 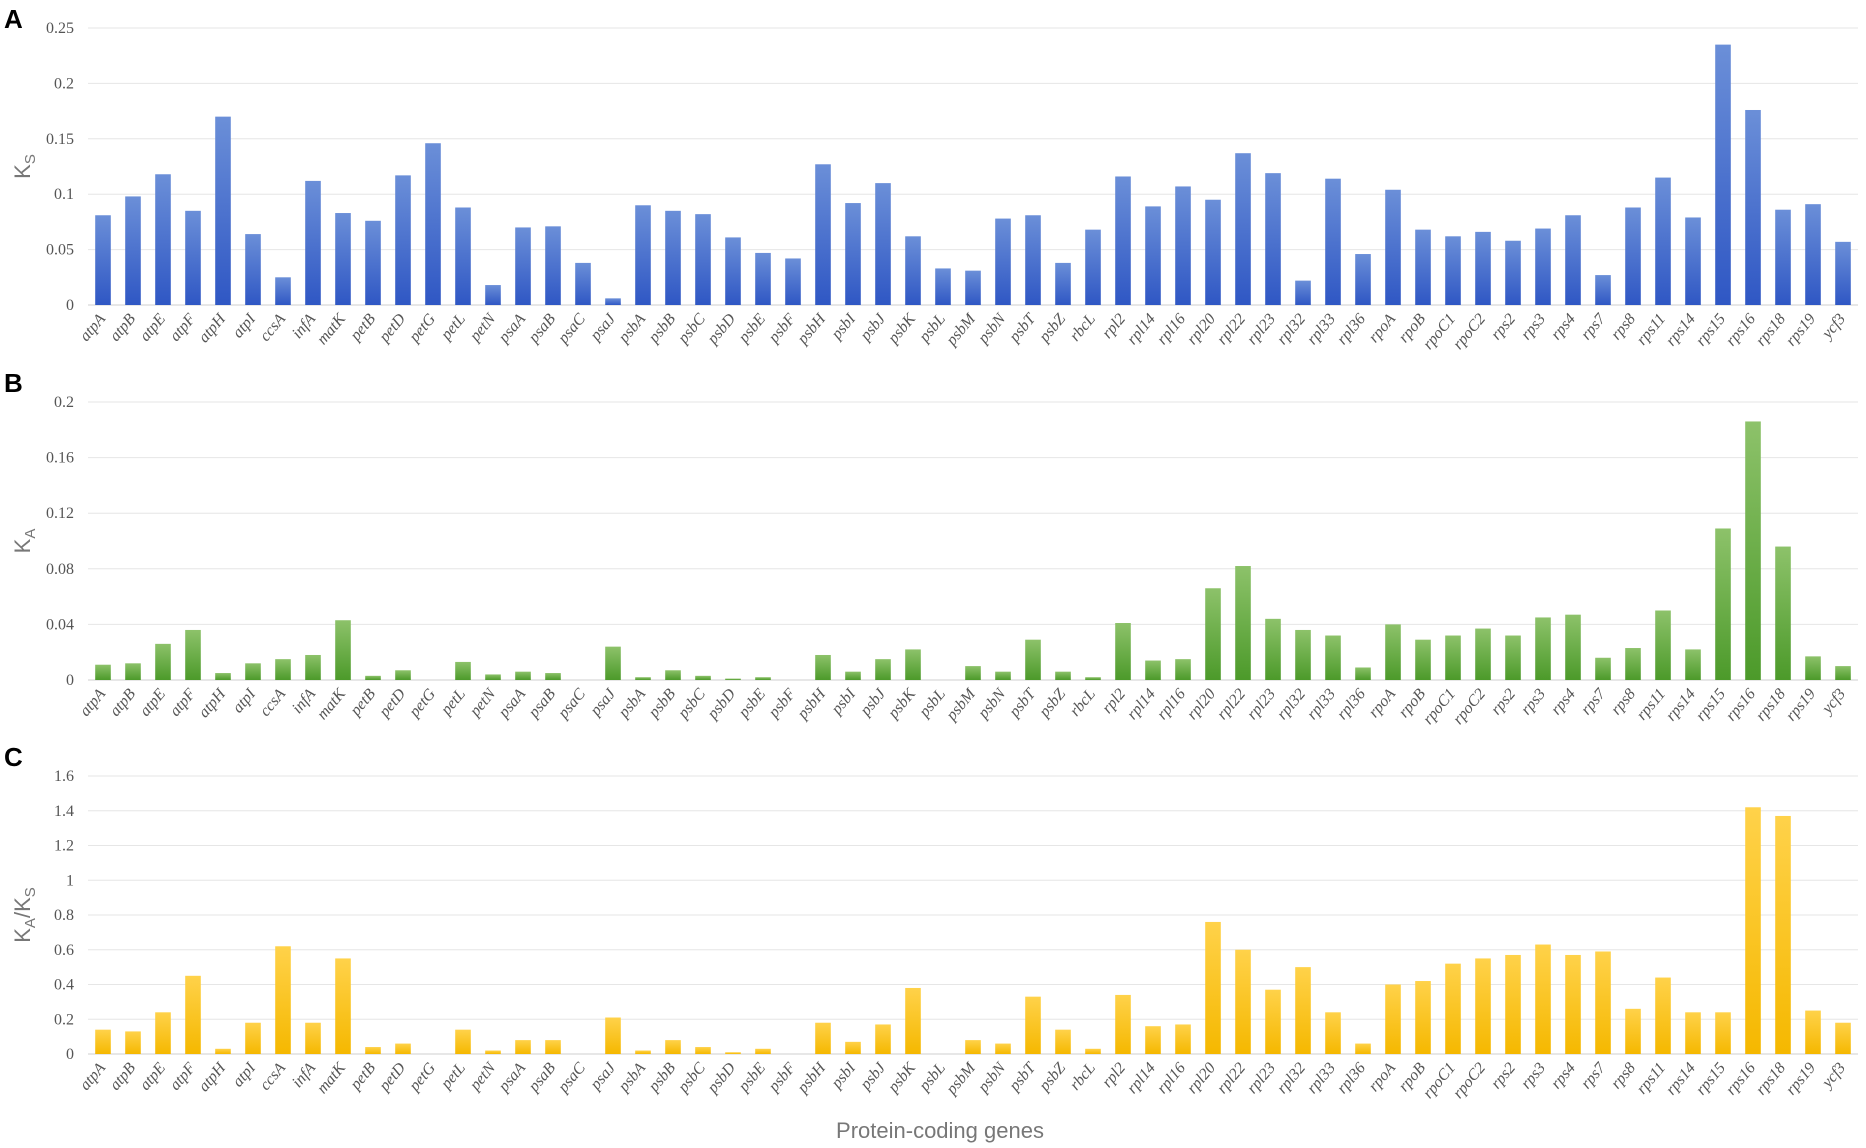 What do you see at coordinates (64, 811) in the screenshot?
I see `y-tick-label: 1.4` at bounding box center [64, 811].